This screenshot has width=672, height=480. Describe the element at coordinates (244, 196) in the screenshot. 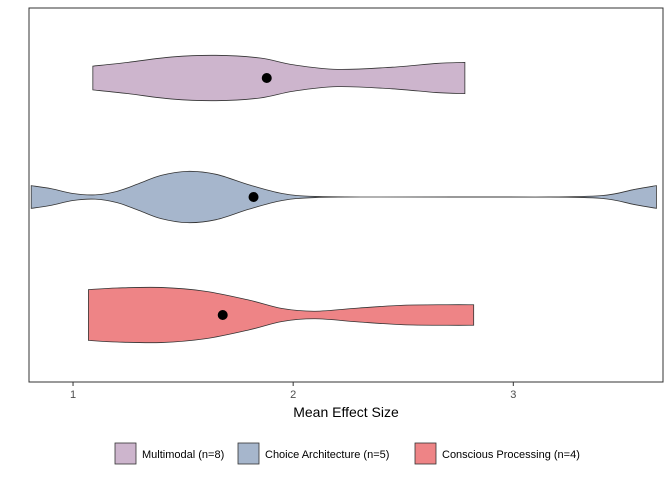

I see `means-group` at that location.